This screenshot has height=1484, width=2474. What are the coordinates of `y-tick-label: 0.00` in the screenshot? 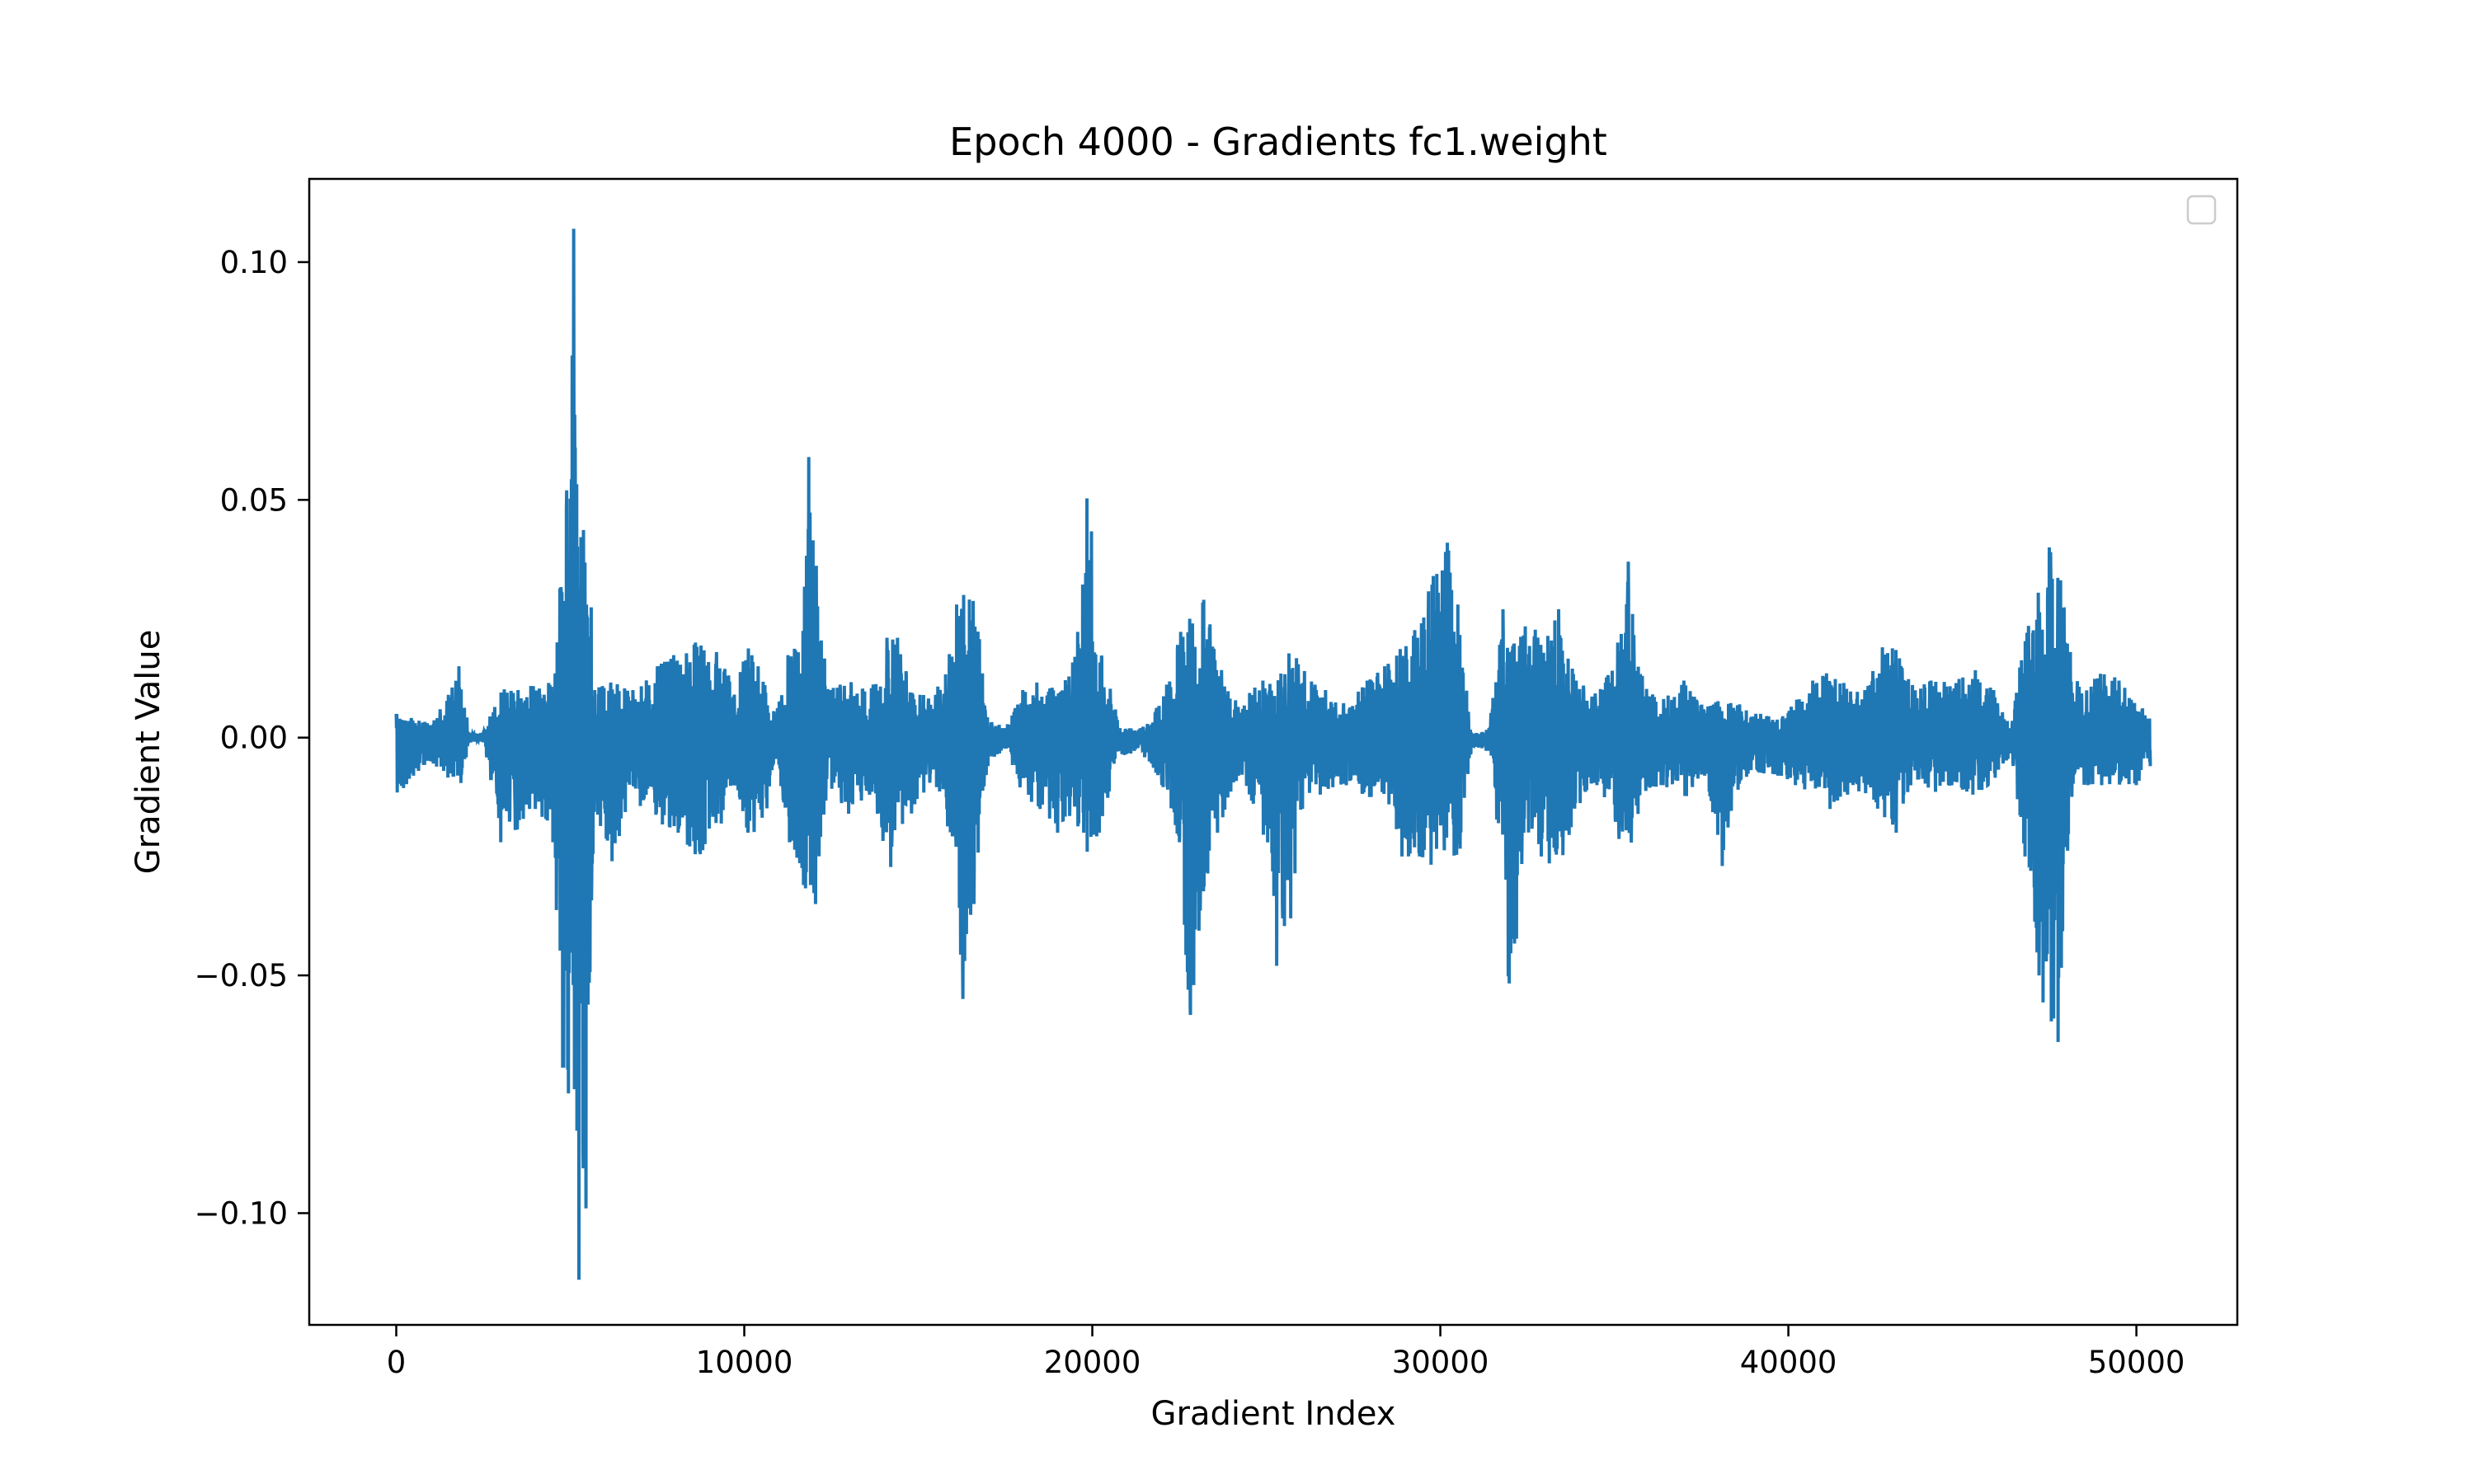 It's located at (254, 738).